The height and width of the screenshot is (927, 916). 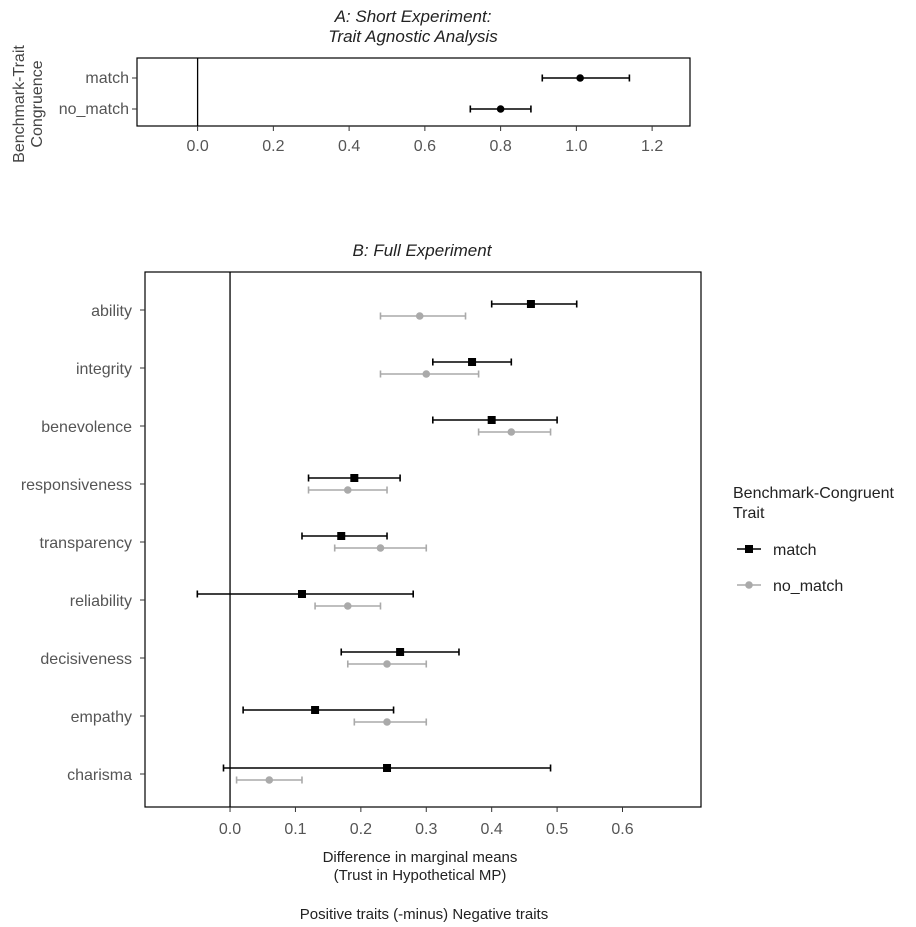 What do you see at coordinates (492, 829) in the screenshot?
I see `panel-b-xtick-label: 0.4` at bounding box center [492, 829].